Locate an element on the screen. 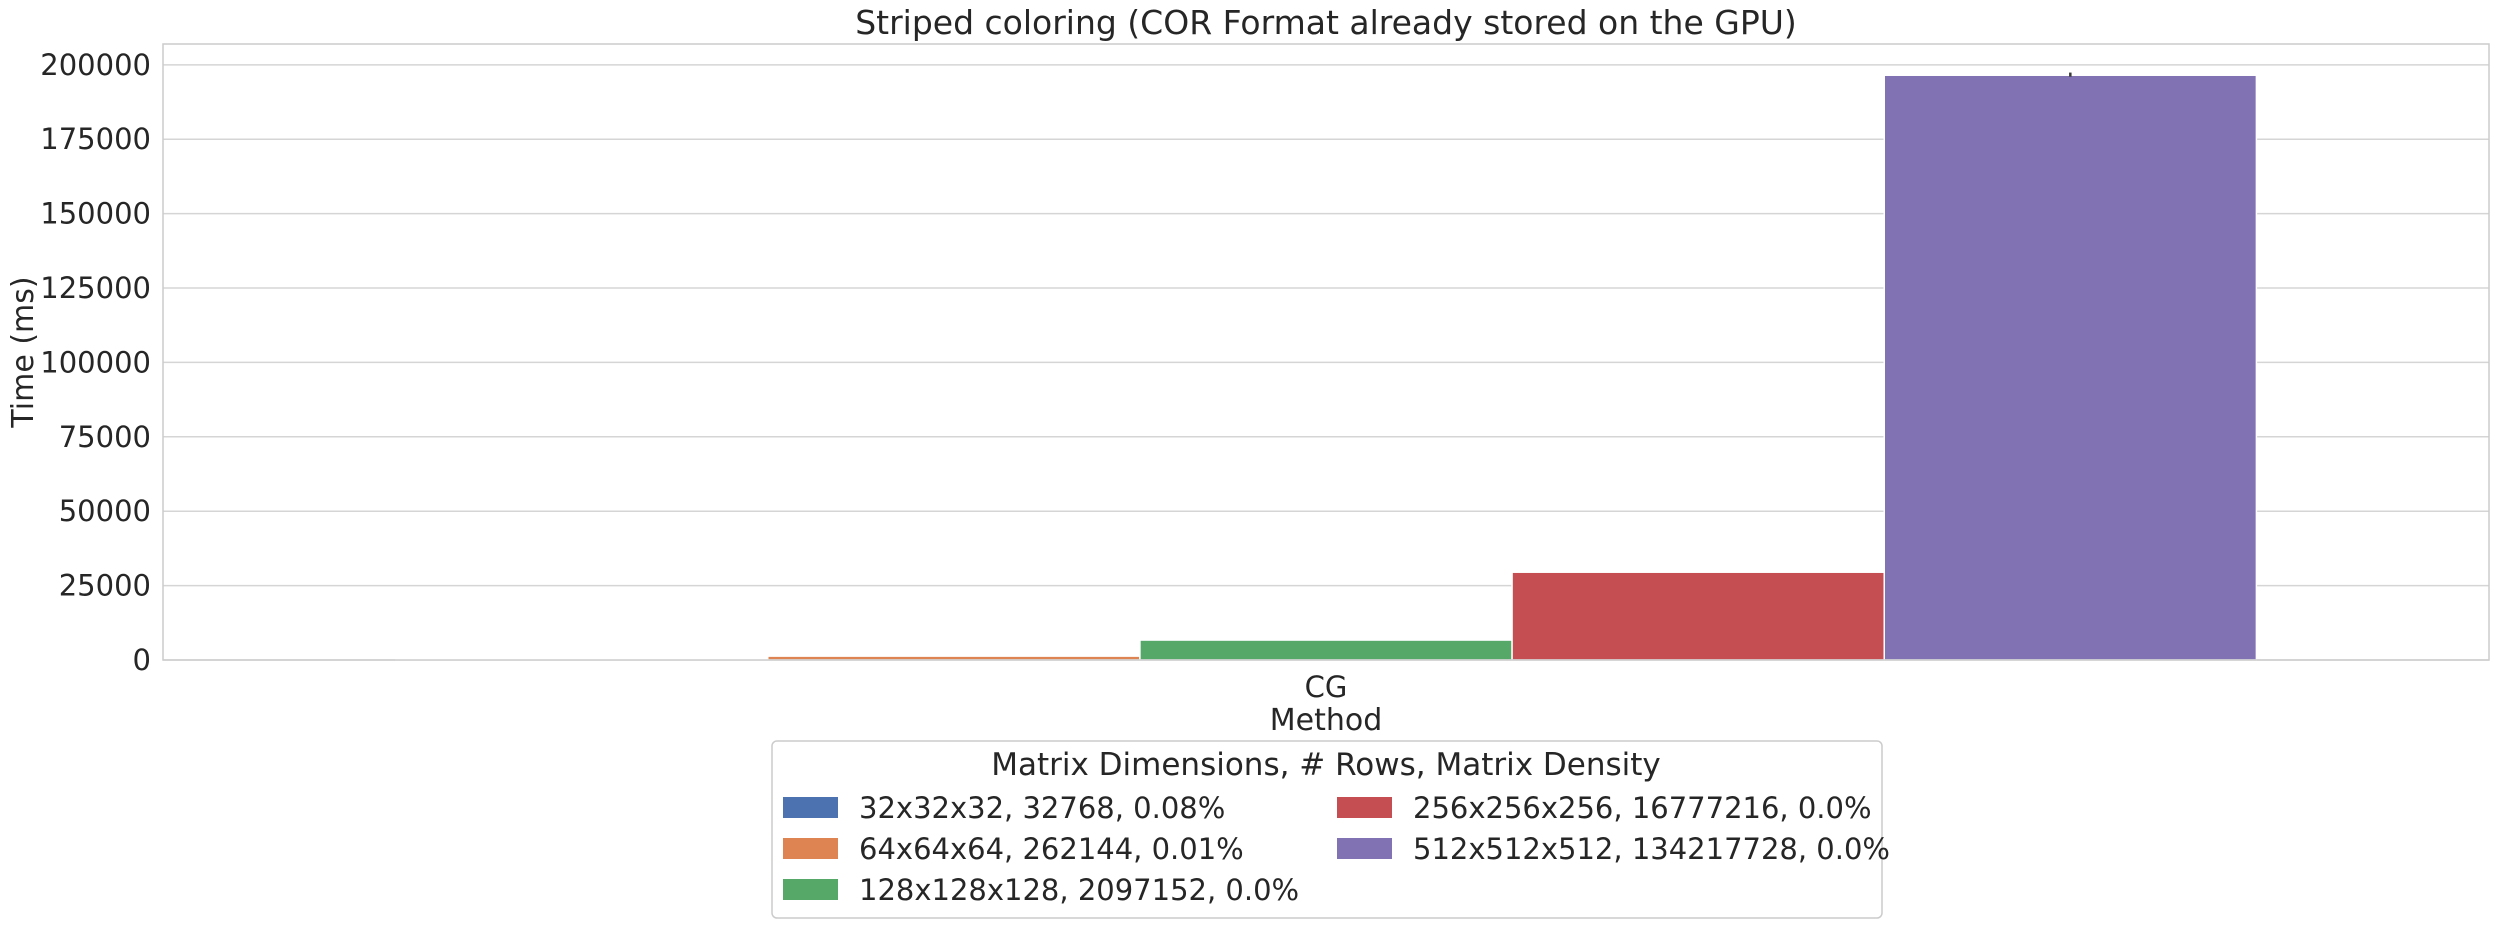 The image size is (2499, 927). x-axis-label: Method is located at coordinates (1326, 720).